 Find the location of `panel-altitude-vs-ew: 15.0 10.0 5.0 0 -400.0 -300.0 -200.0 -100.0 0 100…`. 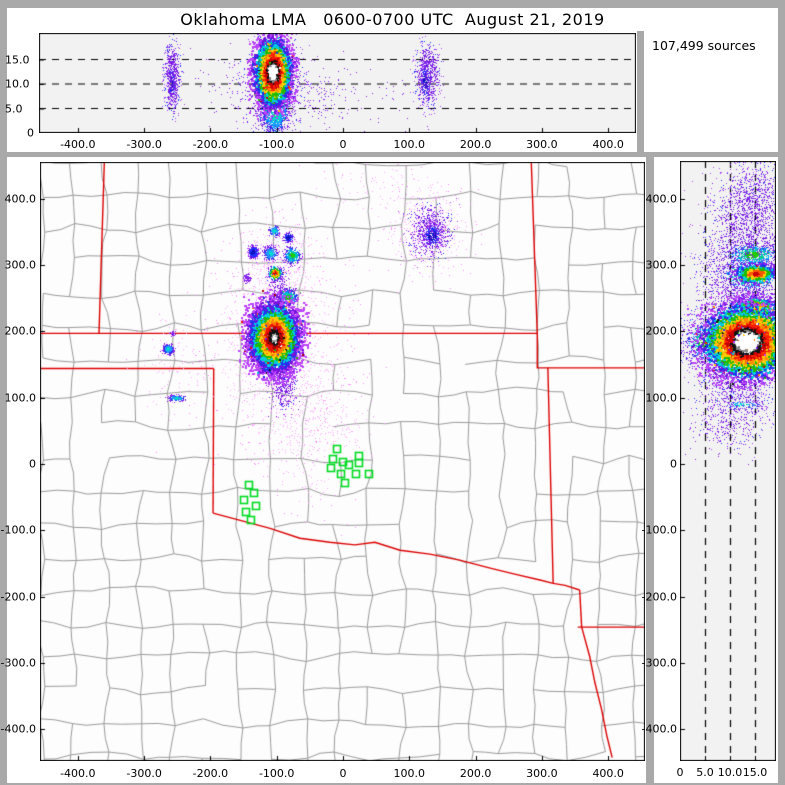

panel-altitude-vs-ew: 15.0 10.0 5.0 0 -400.0 -300.0 -200.0 -100.0 0 100… is located at coordinates (321, 91).